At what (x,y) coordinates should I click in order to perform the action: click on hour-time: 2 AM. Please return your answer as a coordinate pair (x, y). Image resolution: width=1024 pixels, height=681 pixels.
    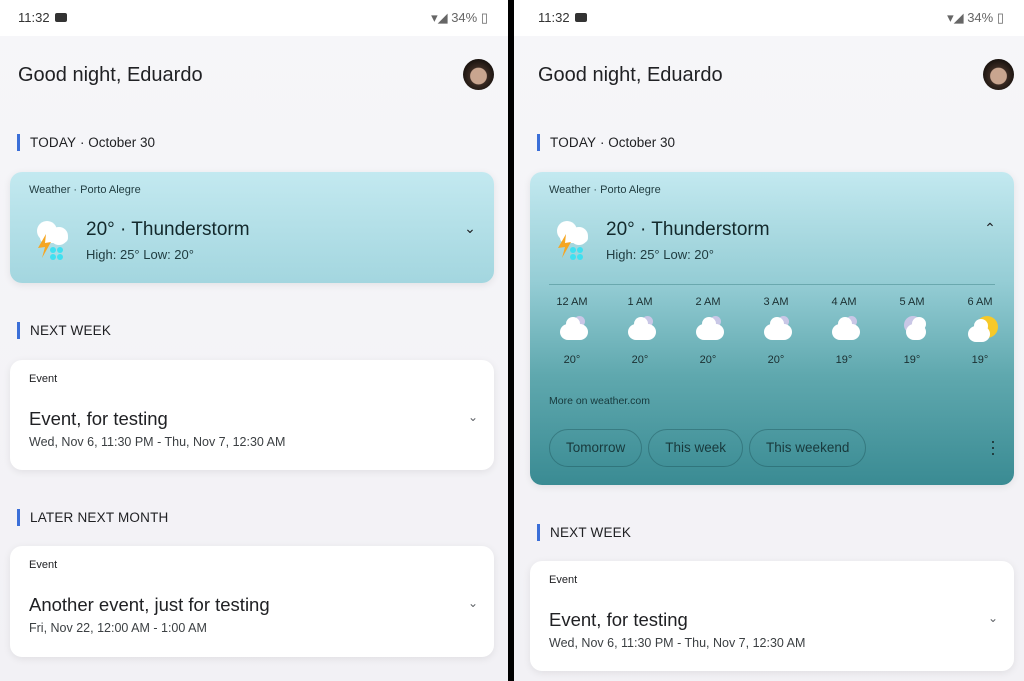
    Looking at the image, I should click on (708, 302).